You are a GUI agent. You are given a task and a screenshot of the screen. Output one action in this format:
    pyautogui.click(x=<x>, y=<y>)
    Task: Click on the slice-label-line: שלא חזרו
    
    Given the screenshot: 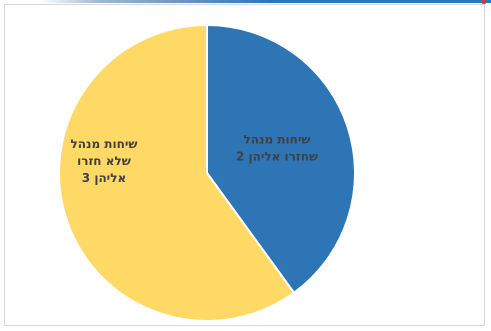 What is the action you would take?
    pyautogui.click(x=104, y=161)
    